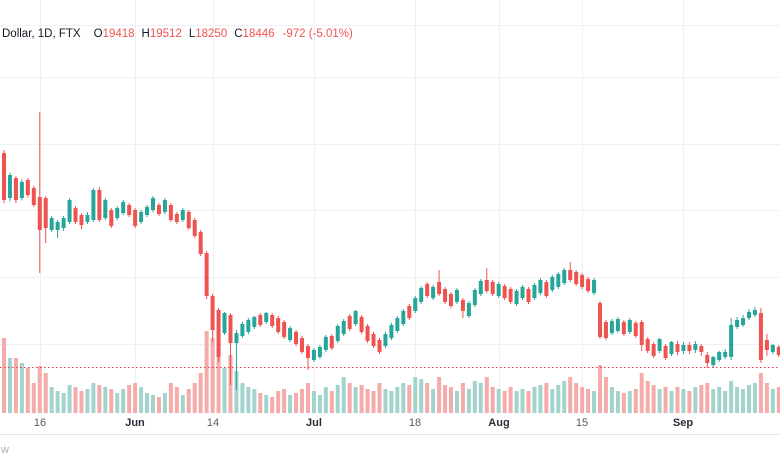  I want to click on open-value: 19418, so click(118, 34).